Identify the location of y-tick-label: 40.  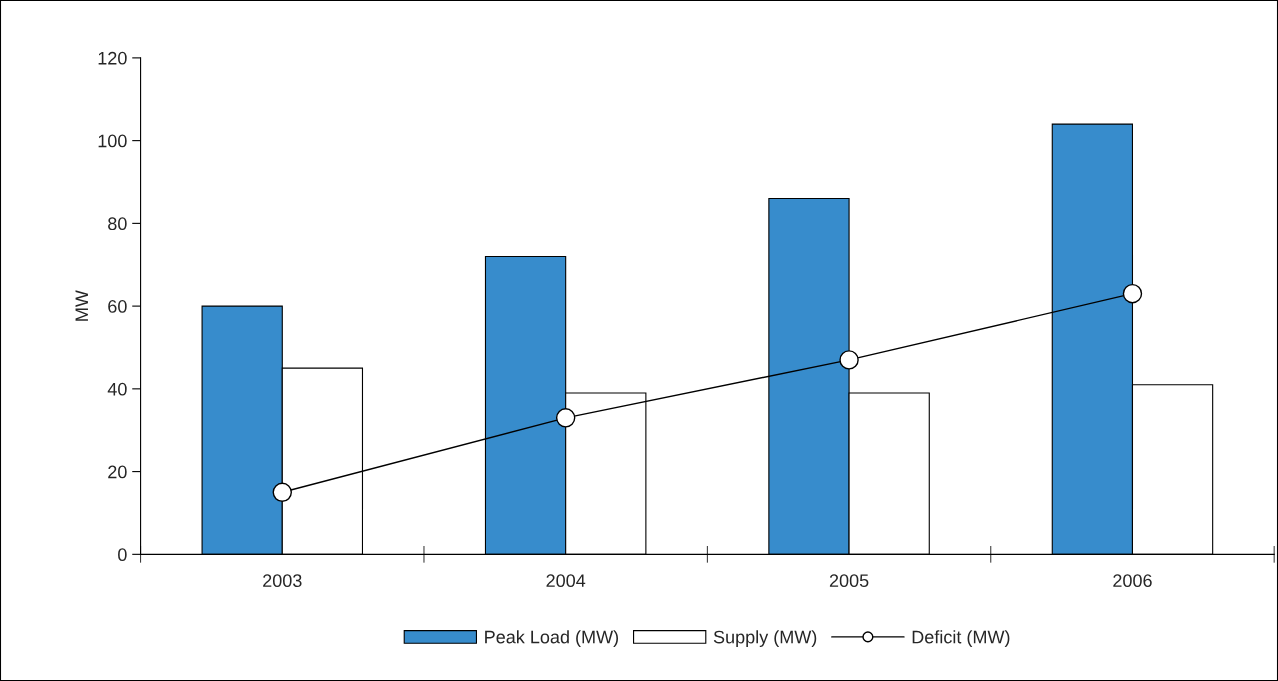
(117, 389).